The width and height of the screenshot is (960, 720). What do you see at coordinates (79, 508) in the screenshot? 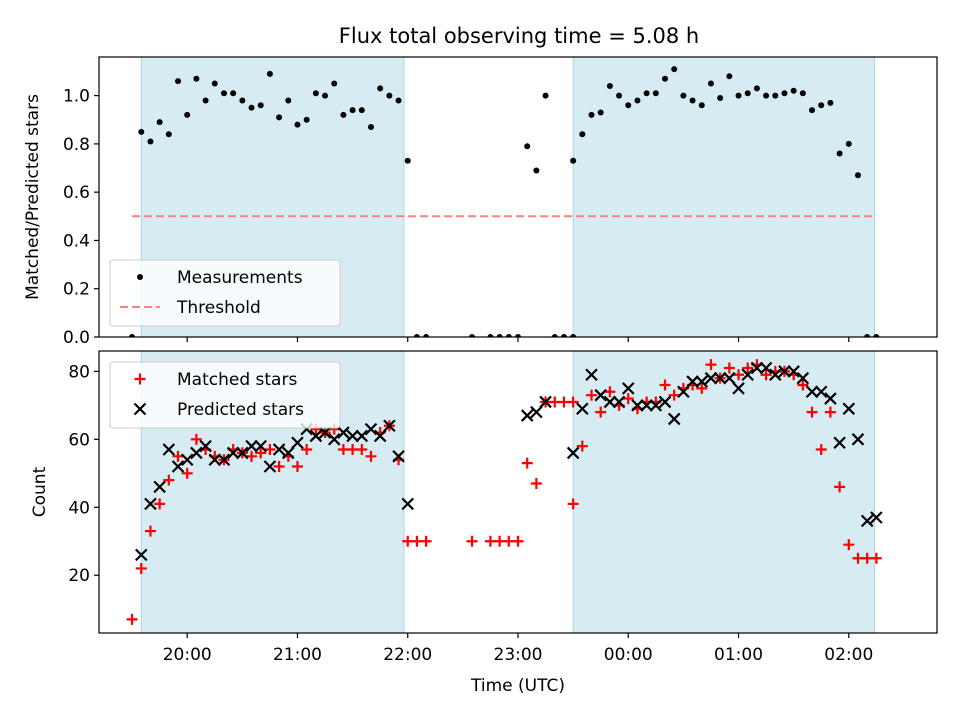
I see `bottom-y-tick-label: 40` at bounding box center [79, 508].